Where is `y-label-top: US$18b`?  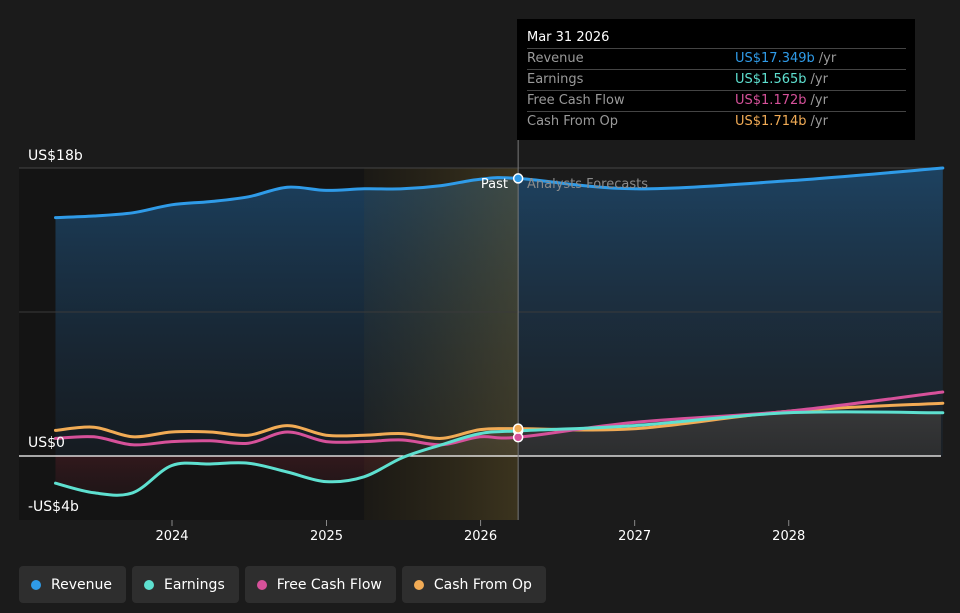
y-label-top: US$18b is located at coordinates (55, 156).